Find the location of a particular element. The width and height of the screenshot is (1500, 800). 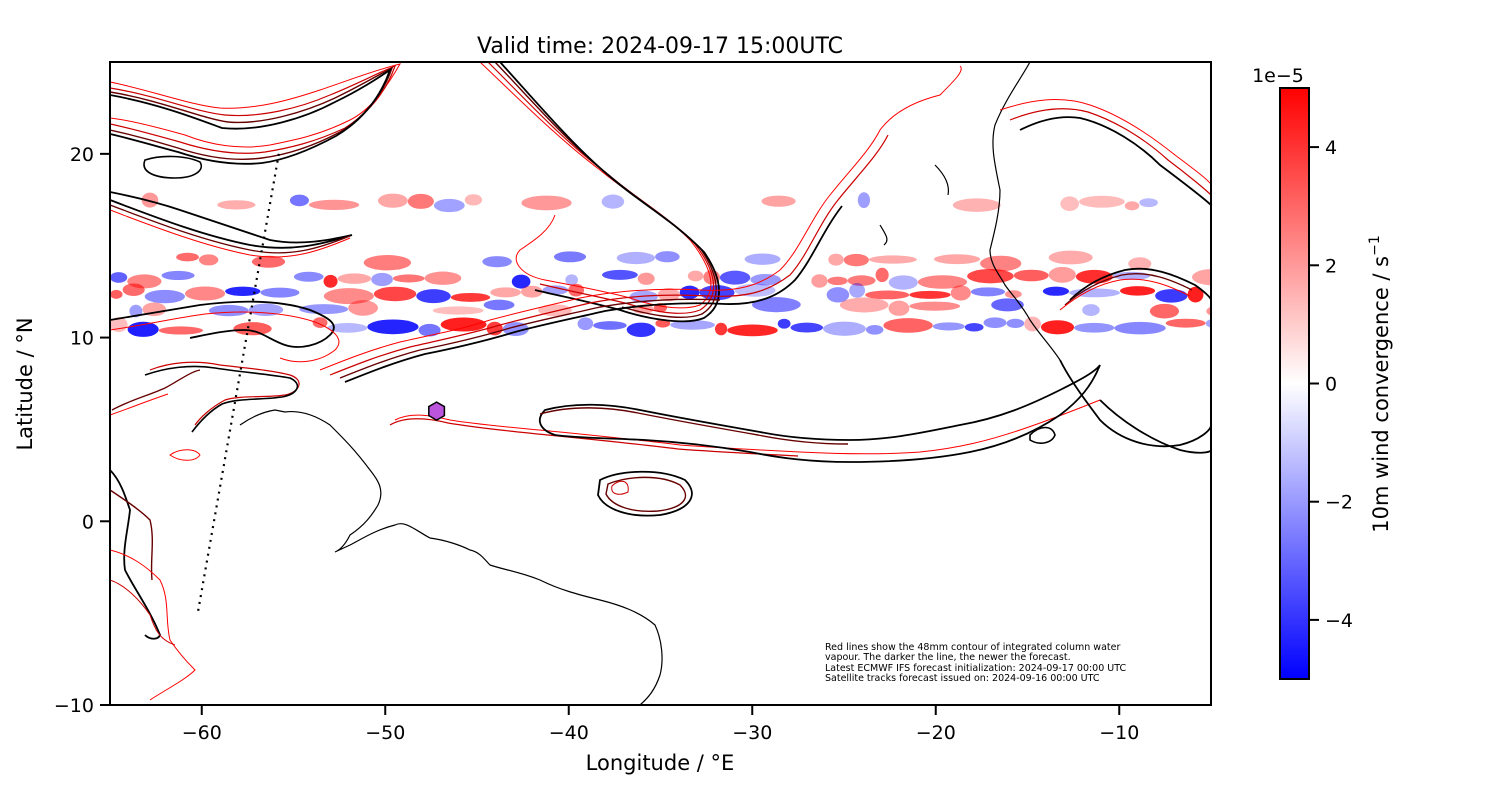

y-tick-label: 10 is located at coordinates (82, 339).